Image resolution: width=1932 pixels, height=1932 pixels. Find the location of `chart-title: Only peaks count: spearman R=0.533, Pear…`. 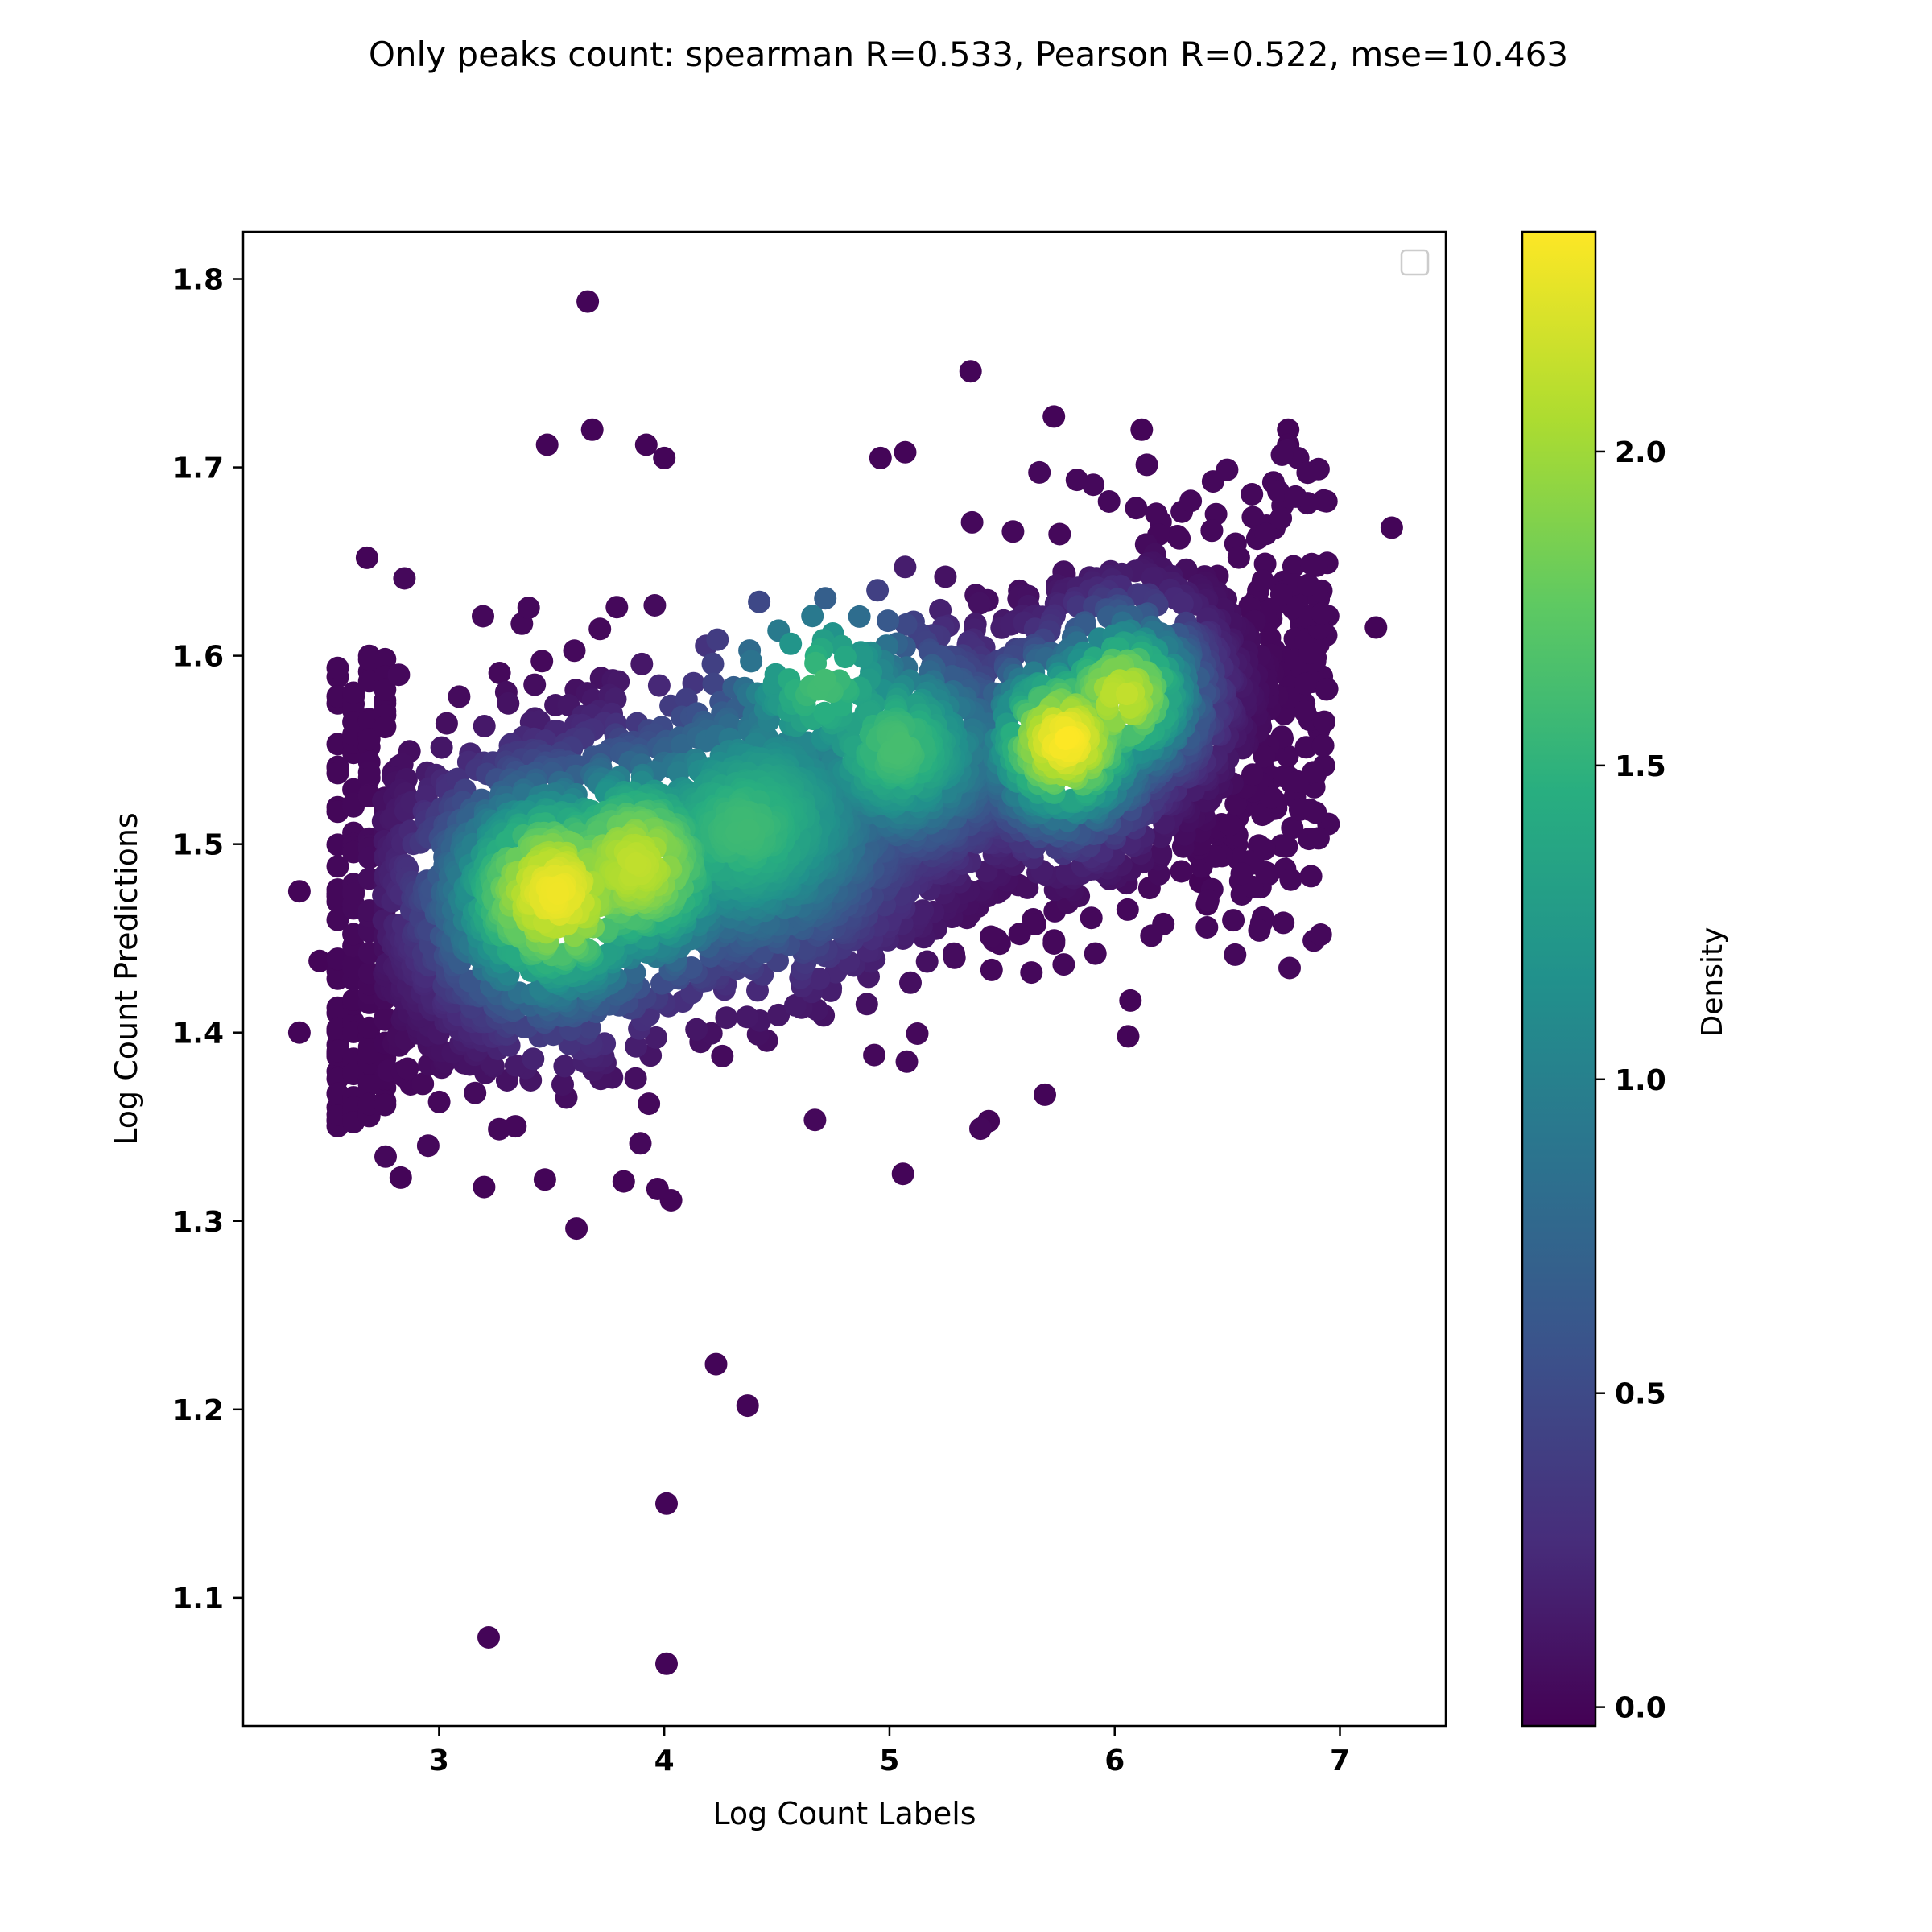

chart-title: Only peaks count: spearman R=0.533, Pear… is located at coordinates (968, 54).